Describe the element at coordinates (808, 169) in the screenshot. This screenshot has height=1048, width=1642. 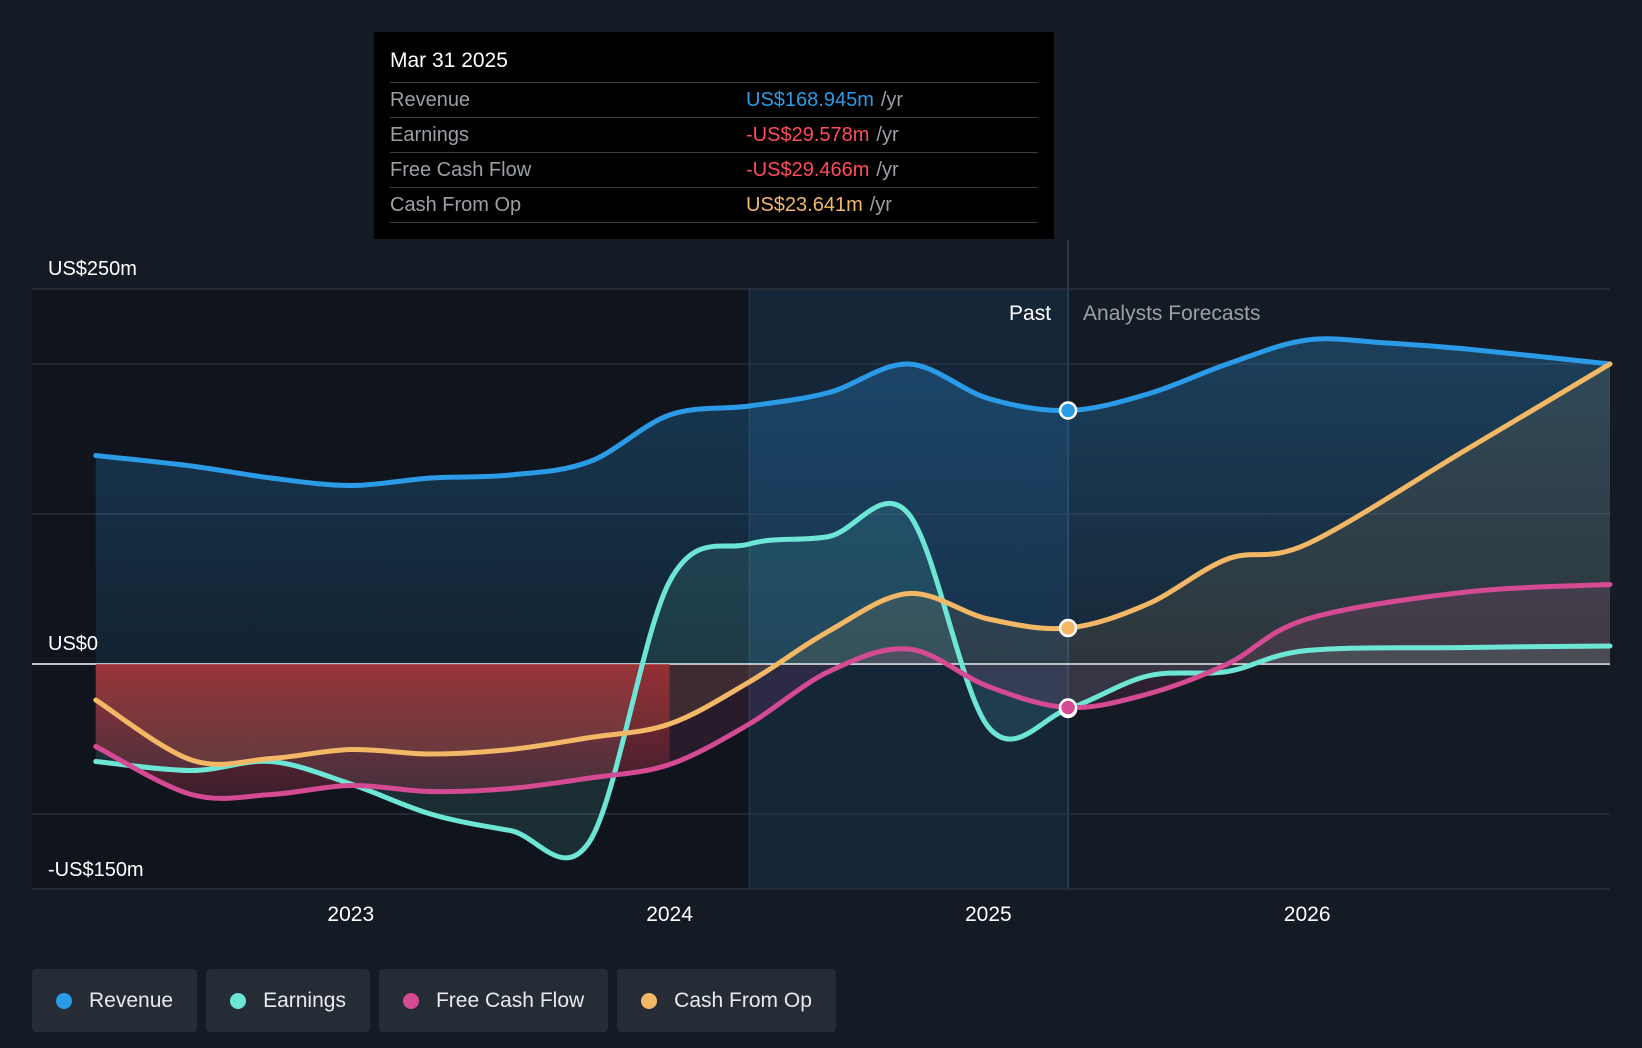
I see `tooltip-value: -US$29.466m` at that location.